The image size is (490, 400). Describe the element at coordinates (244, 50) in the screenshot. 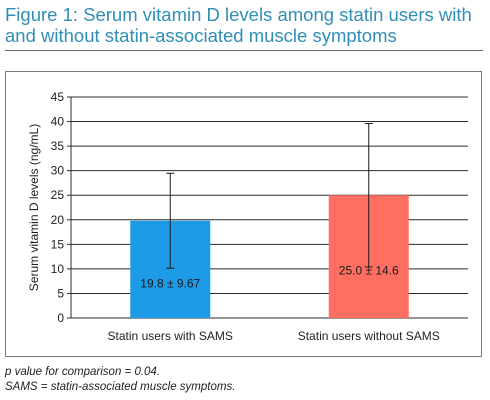

I see `title-divider` at that location.